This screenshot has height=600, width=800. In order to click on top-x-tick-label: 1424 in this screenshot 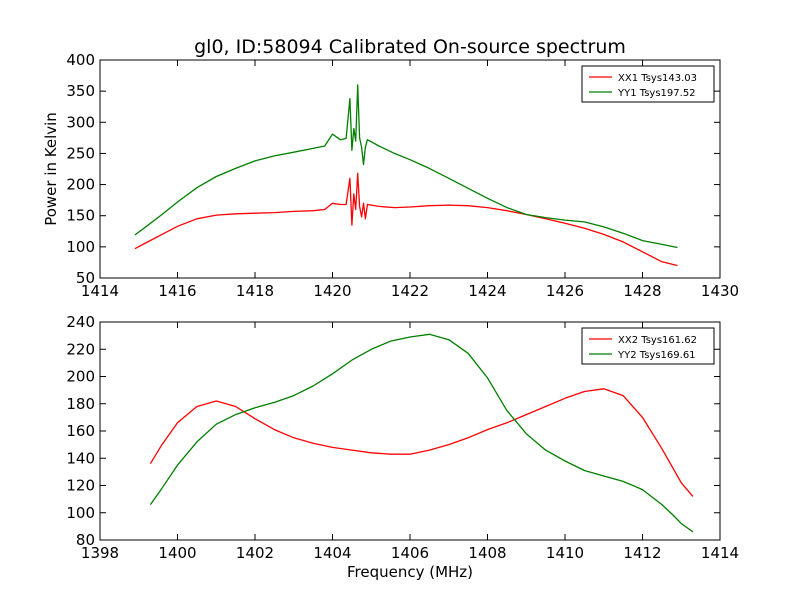, I will do `click(487, 291)`.